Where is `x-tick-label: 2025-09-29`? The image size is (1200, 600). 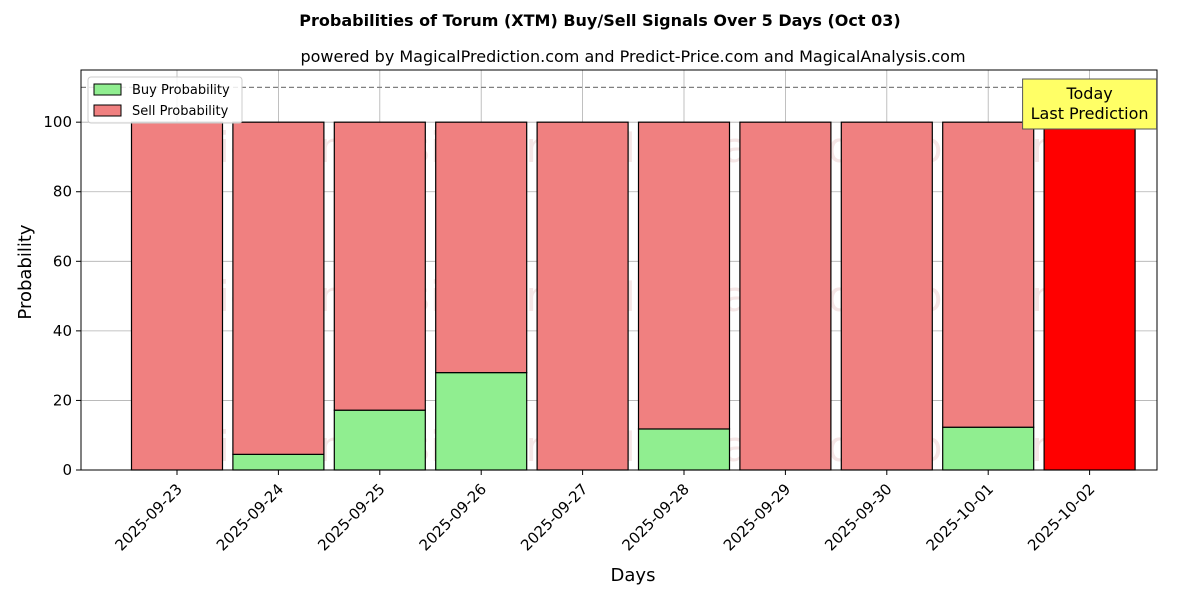
x-tick-label: 2025-09-29 is located at coordinates (757, 517).